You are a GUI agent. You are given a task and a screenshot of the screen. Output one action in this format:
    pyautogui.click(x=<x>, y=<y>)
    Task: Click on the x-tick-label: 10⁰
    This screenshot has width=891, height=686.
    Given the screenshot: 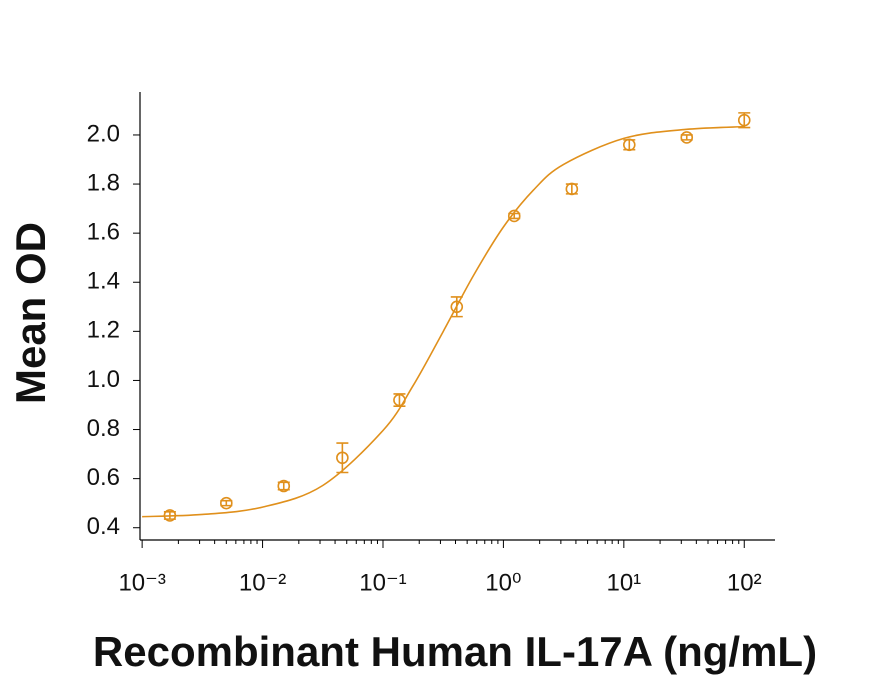 What is the action you would take?
    pyautogui.click(x=503, y=582)
    